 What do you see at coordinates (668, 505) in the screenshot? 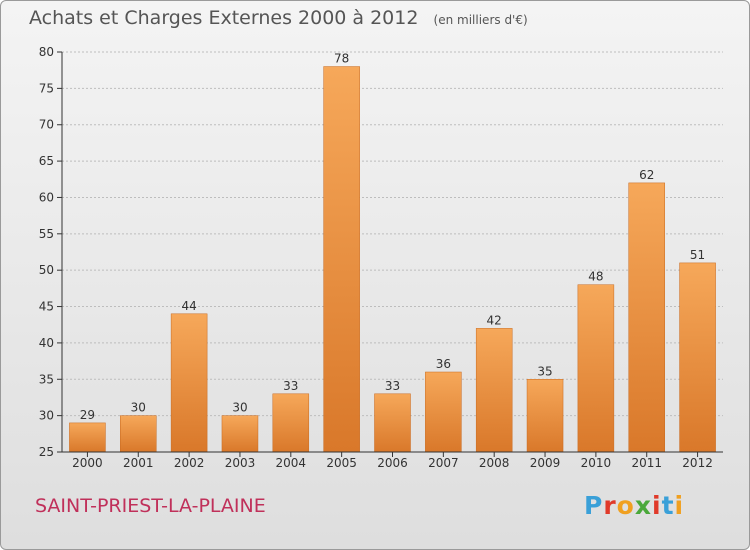
I see `logo-letter: t` at bounding box center [668, 505].